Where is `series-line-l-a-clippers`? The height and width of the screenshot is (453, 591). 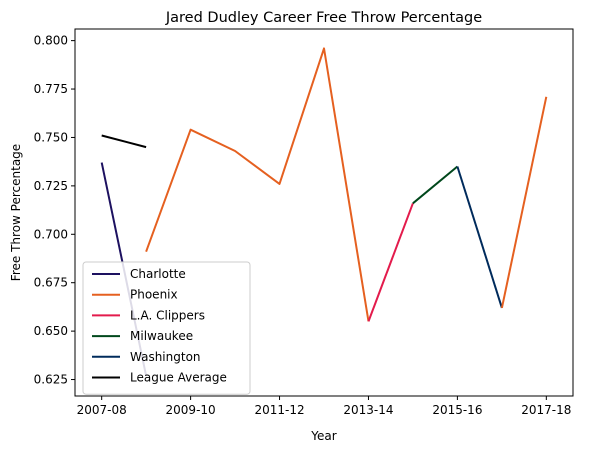 series-line-l-a-clippers is located at coordinates (390, 262).